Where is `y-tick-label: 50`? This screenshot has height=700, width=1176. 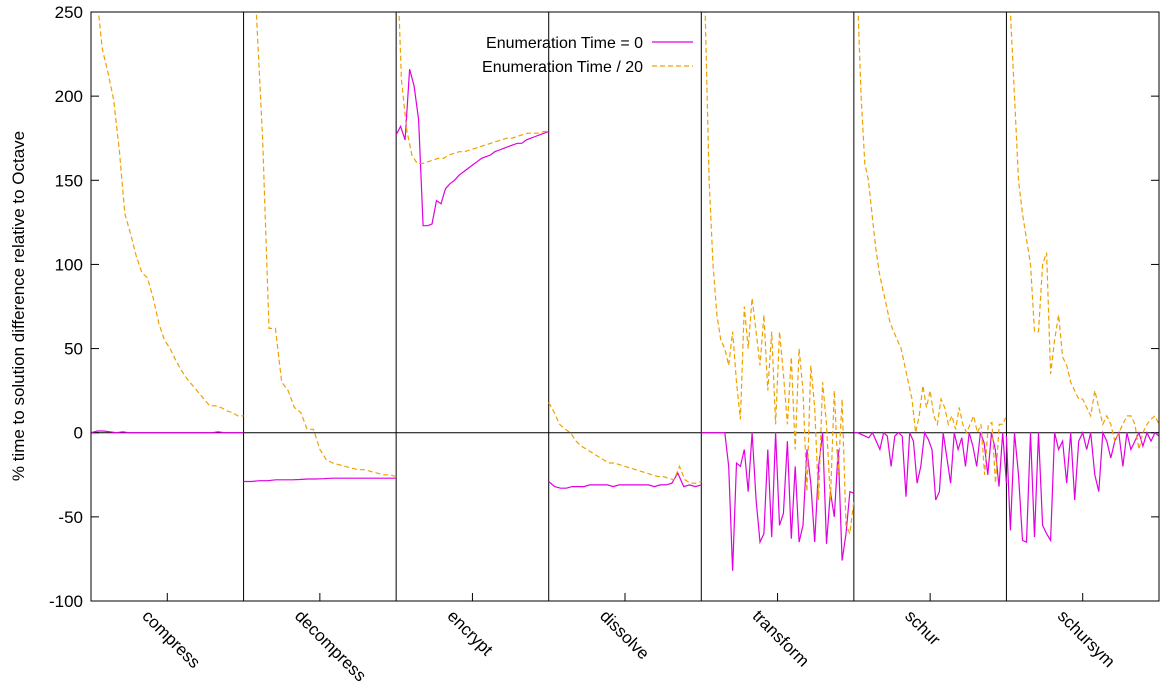
y-tick-label: 50 is located at coordinates (73, 349).